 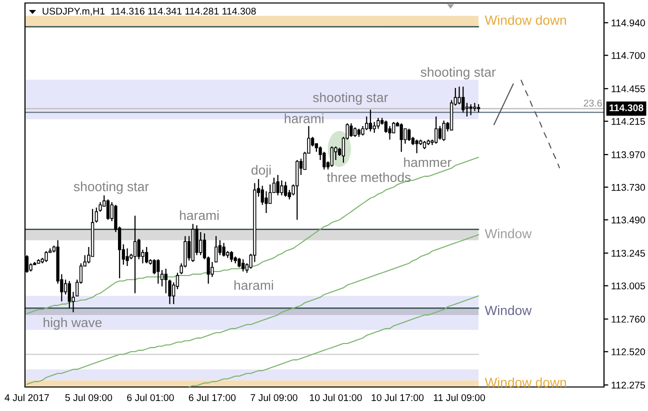 What do you see at coordinates (26, 398) in the screenshot?
I see `x-tick-label: 4 Jul 2017` at bounding box center [26, 398].